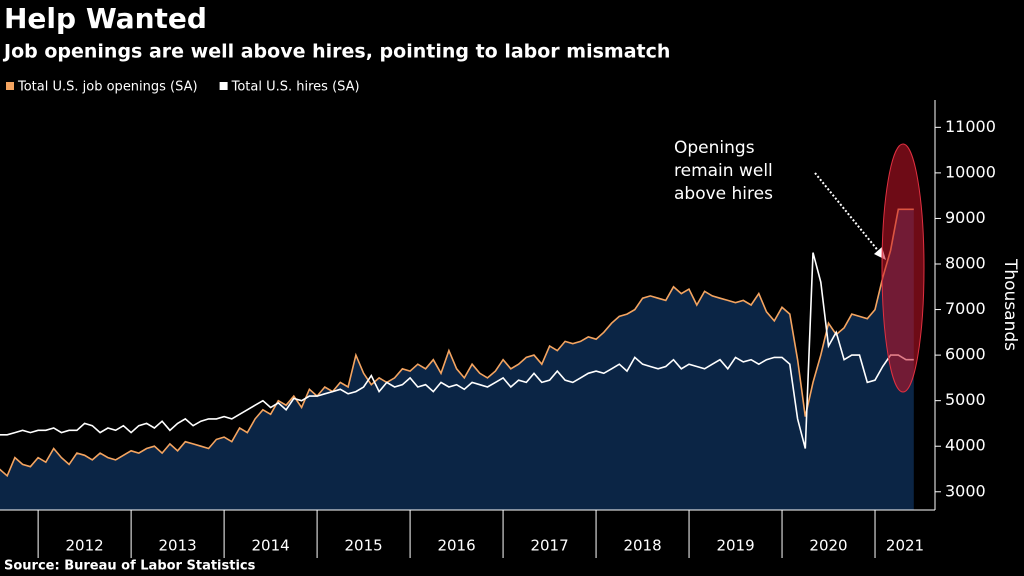 This screenshot has height=576, width=1024. Describe the element at coordinates (105, 18) in the screenshot. I see `chart-title: Help Wanted` at that location.